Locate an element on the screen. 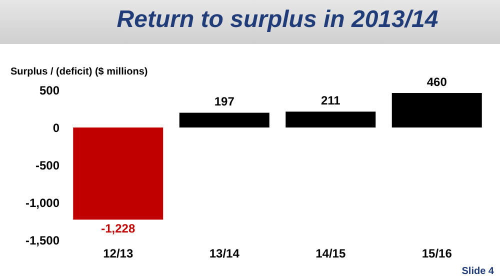  data-label: 460 is located at coordinates (437, 82).